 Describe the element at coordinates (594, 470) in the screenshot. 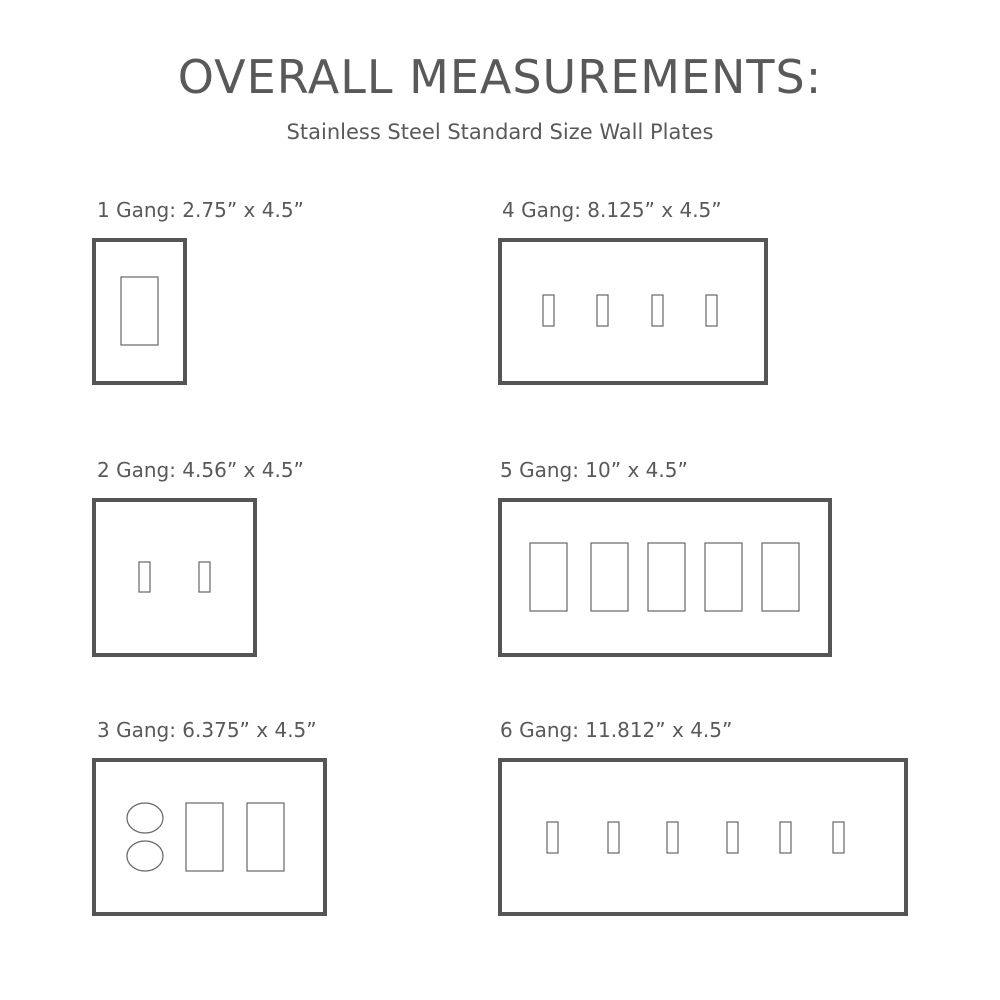

I see `plate-label-5-gang: 5 Gang: 10” x 4.5”` at that location.